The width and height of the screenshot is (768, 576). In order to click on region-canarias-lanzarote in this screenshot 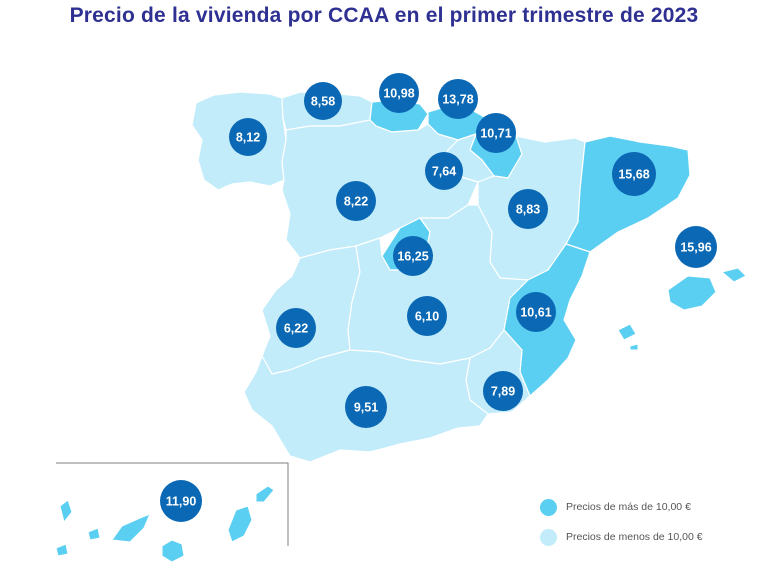, I will do `click(265, 494)`.